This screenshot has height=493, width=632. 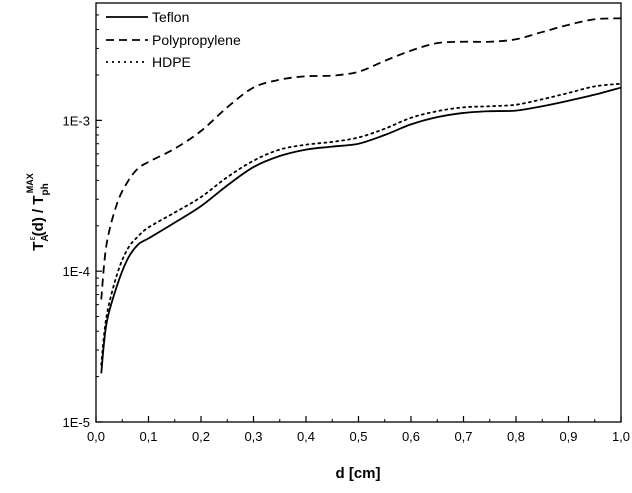 I want to click on y-axis-ticks: 1E-5 1E-4 1E-3, so click(x=82, y=216).